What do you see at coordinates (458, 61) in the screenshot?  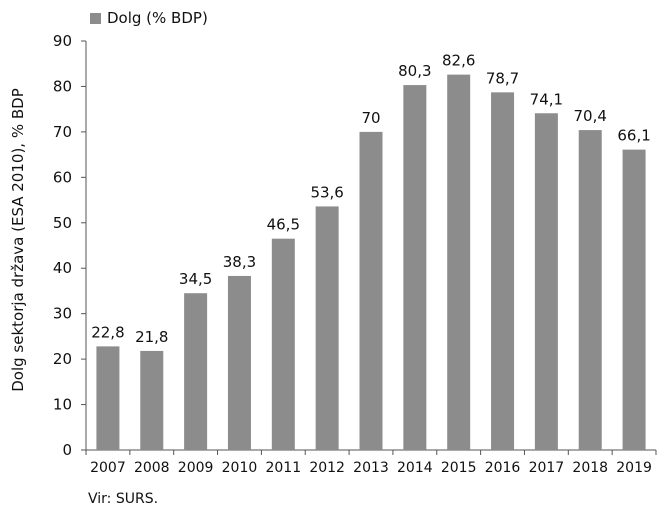 I see `data-label: 82,6` at bounding box center [458, 61].